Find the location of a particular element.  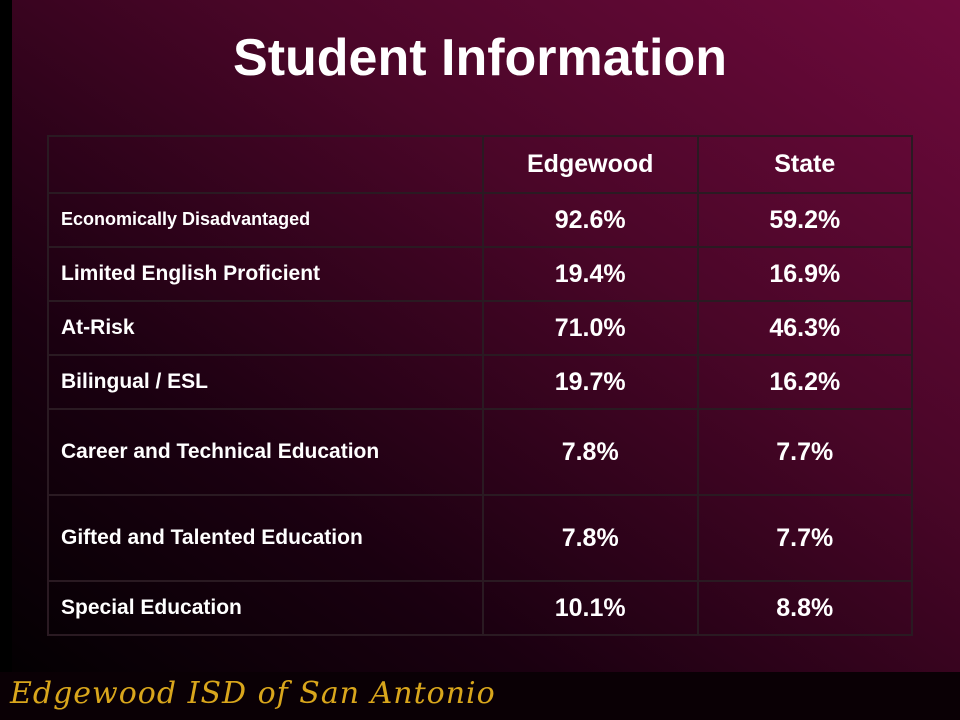

row-label: At-Risk is located at coordinates (265, 328).